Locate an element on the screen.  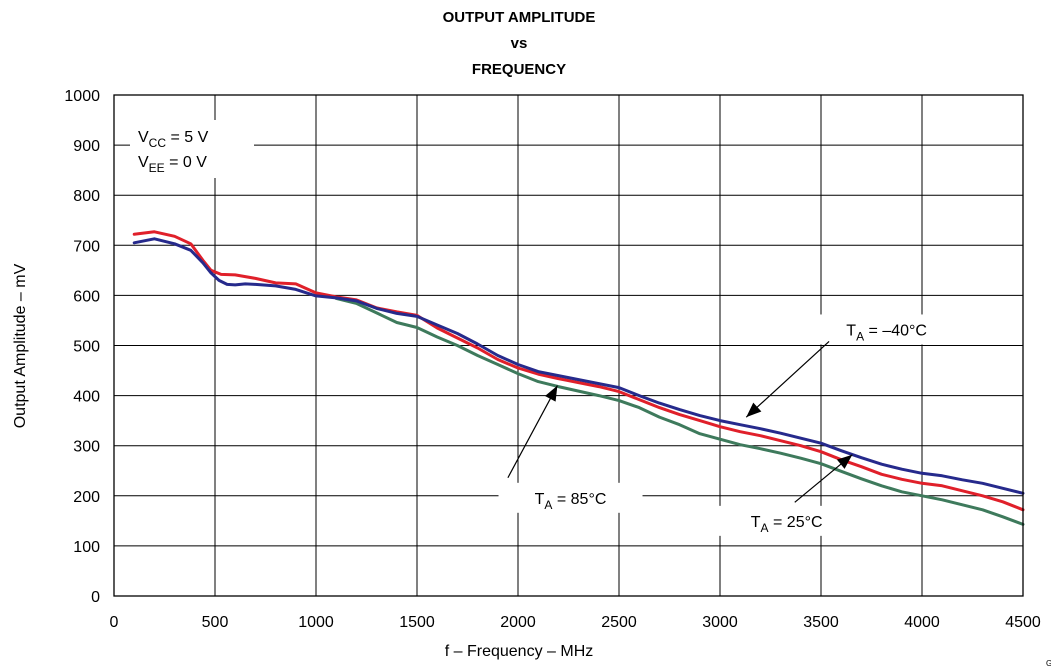
y-tick-label-300: 300 is located at coordinates (86, 447).